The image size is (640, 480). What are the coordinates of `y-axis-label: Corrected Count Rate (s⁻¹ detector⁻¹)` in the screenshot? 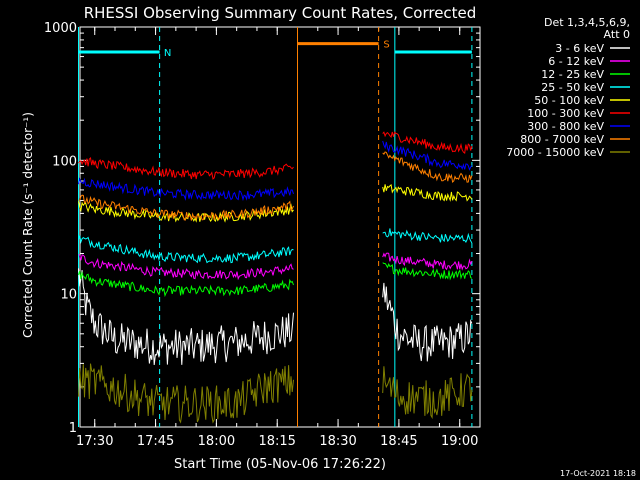 It's located at (28, 225).